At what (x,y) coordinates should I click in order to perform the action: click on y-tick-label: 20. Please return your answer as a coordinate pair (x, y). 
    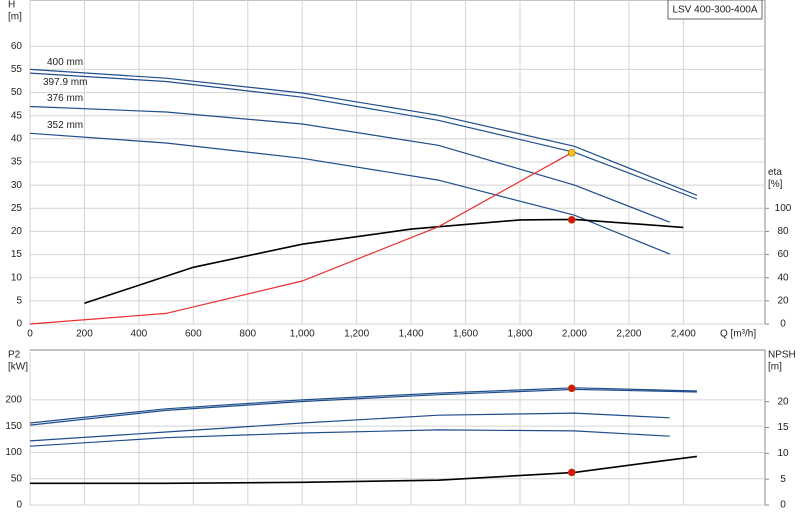
    Looking at the image, I should click on (17, 231).